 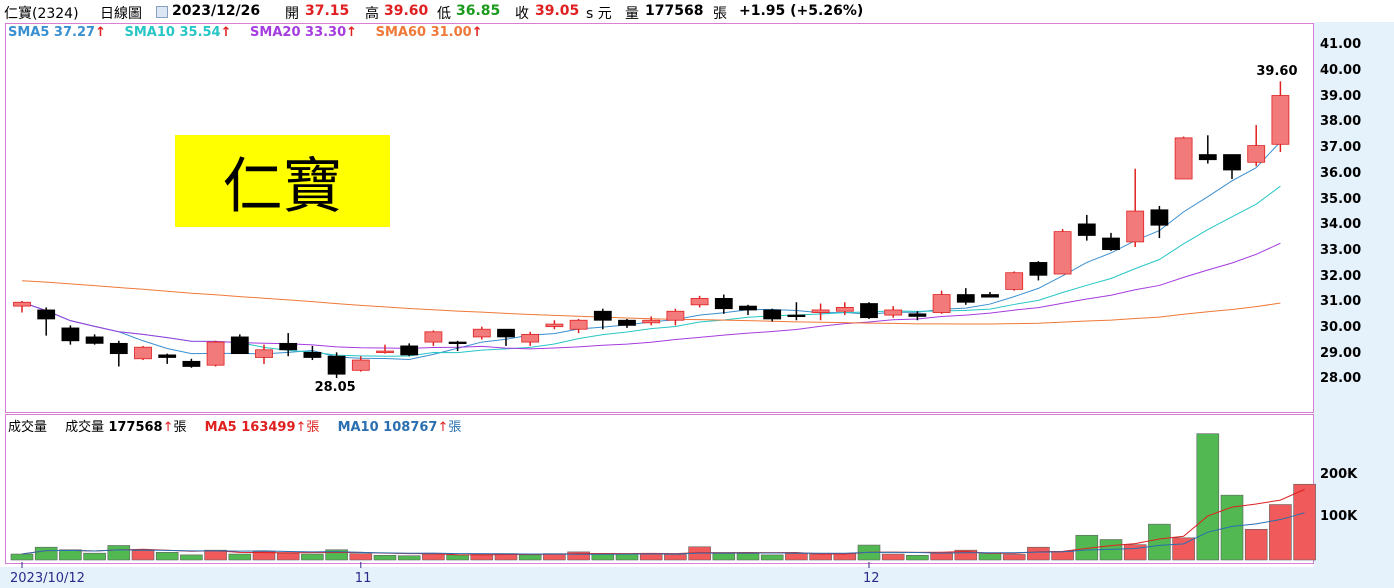 I want to click on price-tick: 29.00, so click(x=1341, y=353).